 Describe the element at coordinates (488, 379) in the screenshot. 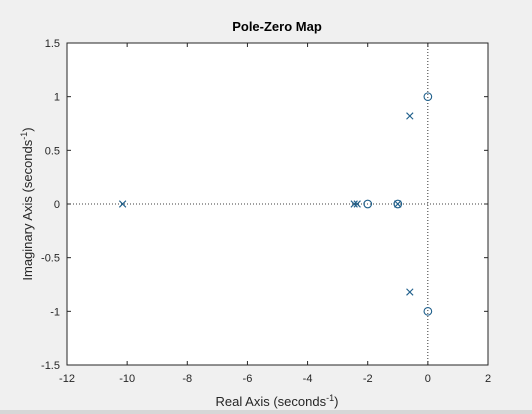

I see `x-tick-label: 2` at that location.